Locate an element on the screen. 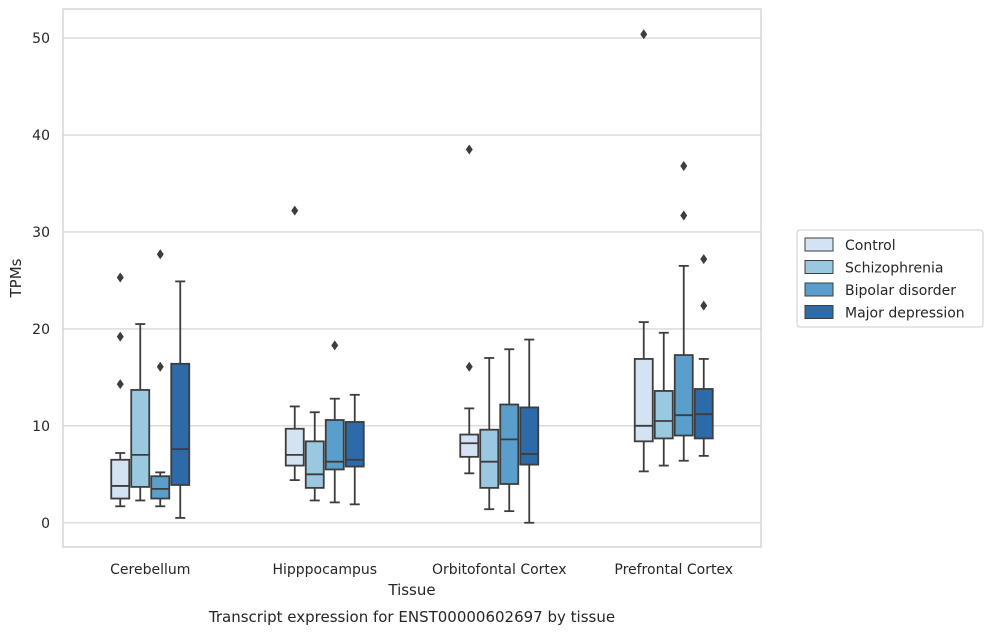 This screenshot has height=634, width=993. legend-label: Bipolar disorder is located at coordinates (900, 291).